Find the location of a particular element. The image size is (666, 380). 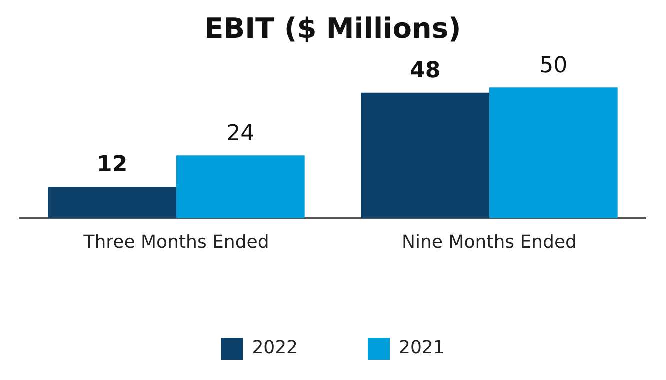

legend-label: 2021 is located at coordinates (422, 348).